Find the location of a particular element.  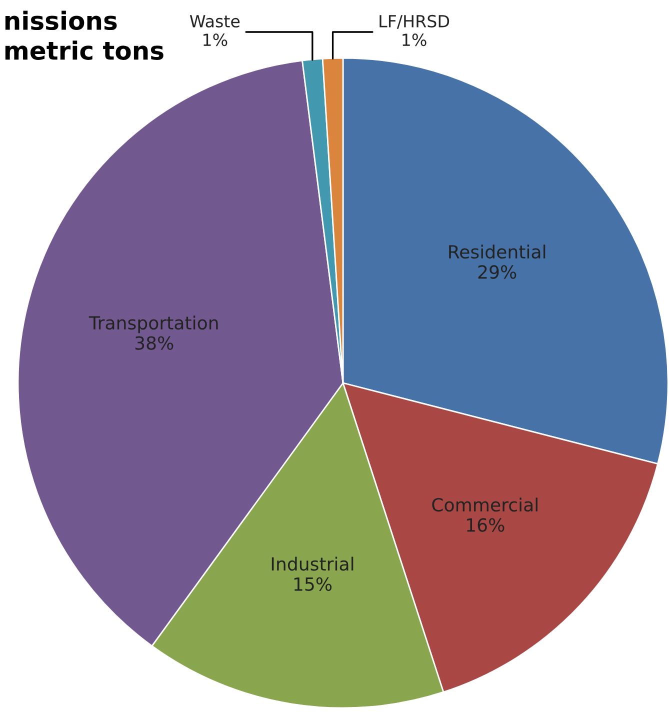

chart-title: nissions metric tons is located at coordinates (84, 35).